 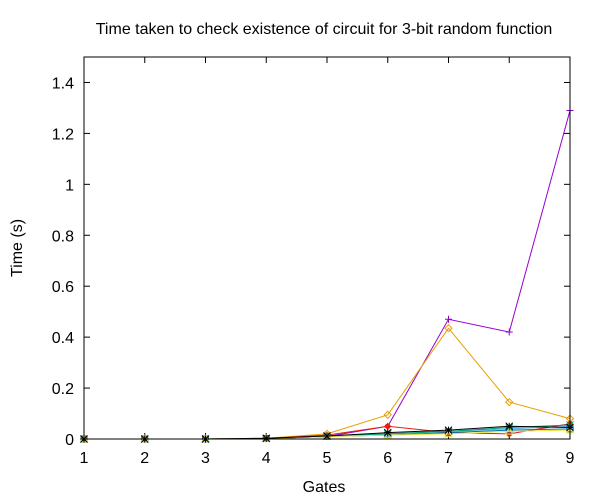 What do you see at coordinates (448, 458) in the screenshot?
I see `x-tick-label: 7` at bounding box center [448, 458].